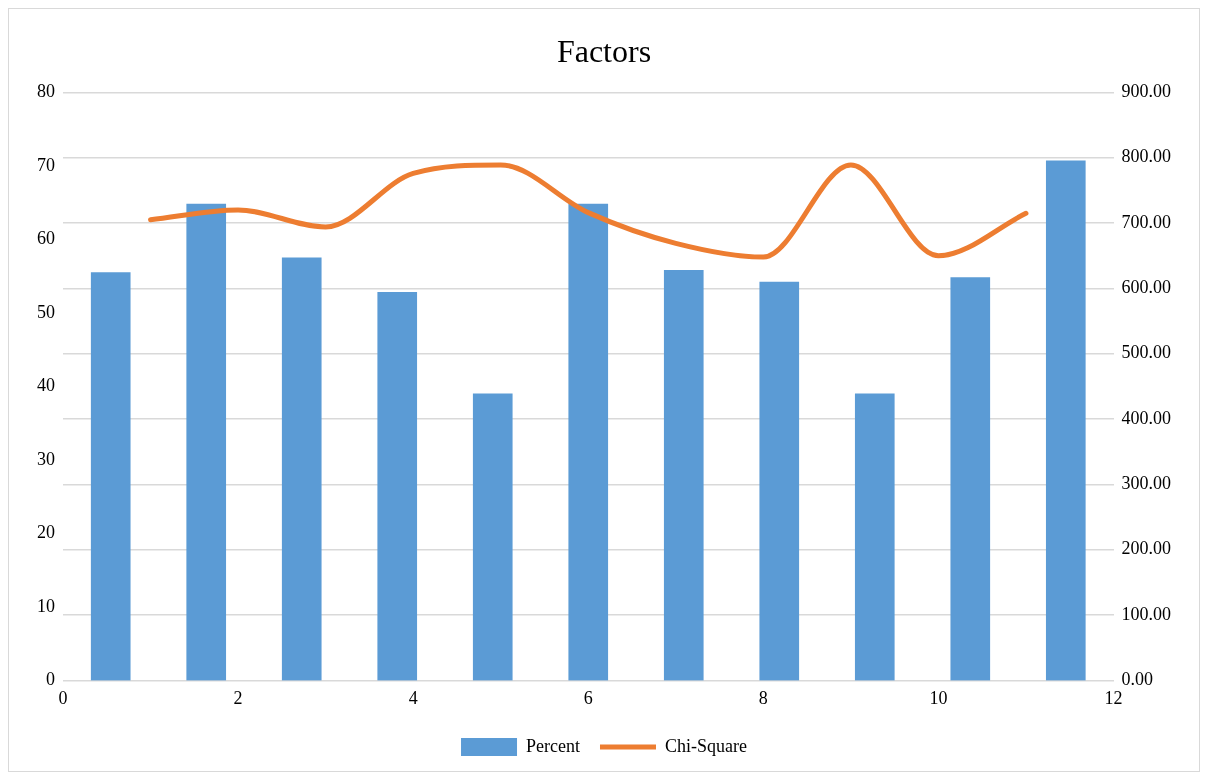  What do you see at coordinates (553, 745) in the screenshot?
I see `legend-label: Percent` at bounding box center [553, 745].